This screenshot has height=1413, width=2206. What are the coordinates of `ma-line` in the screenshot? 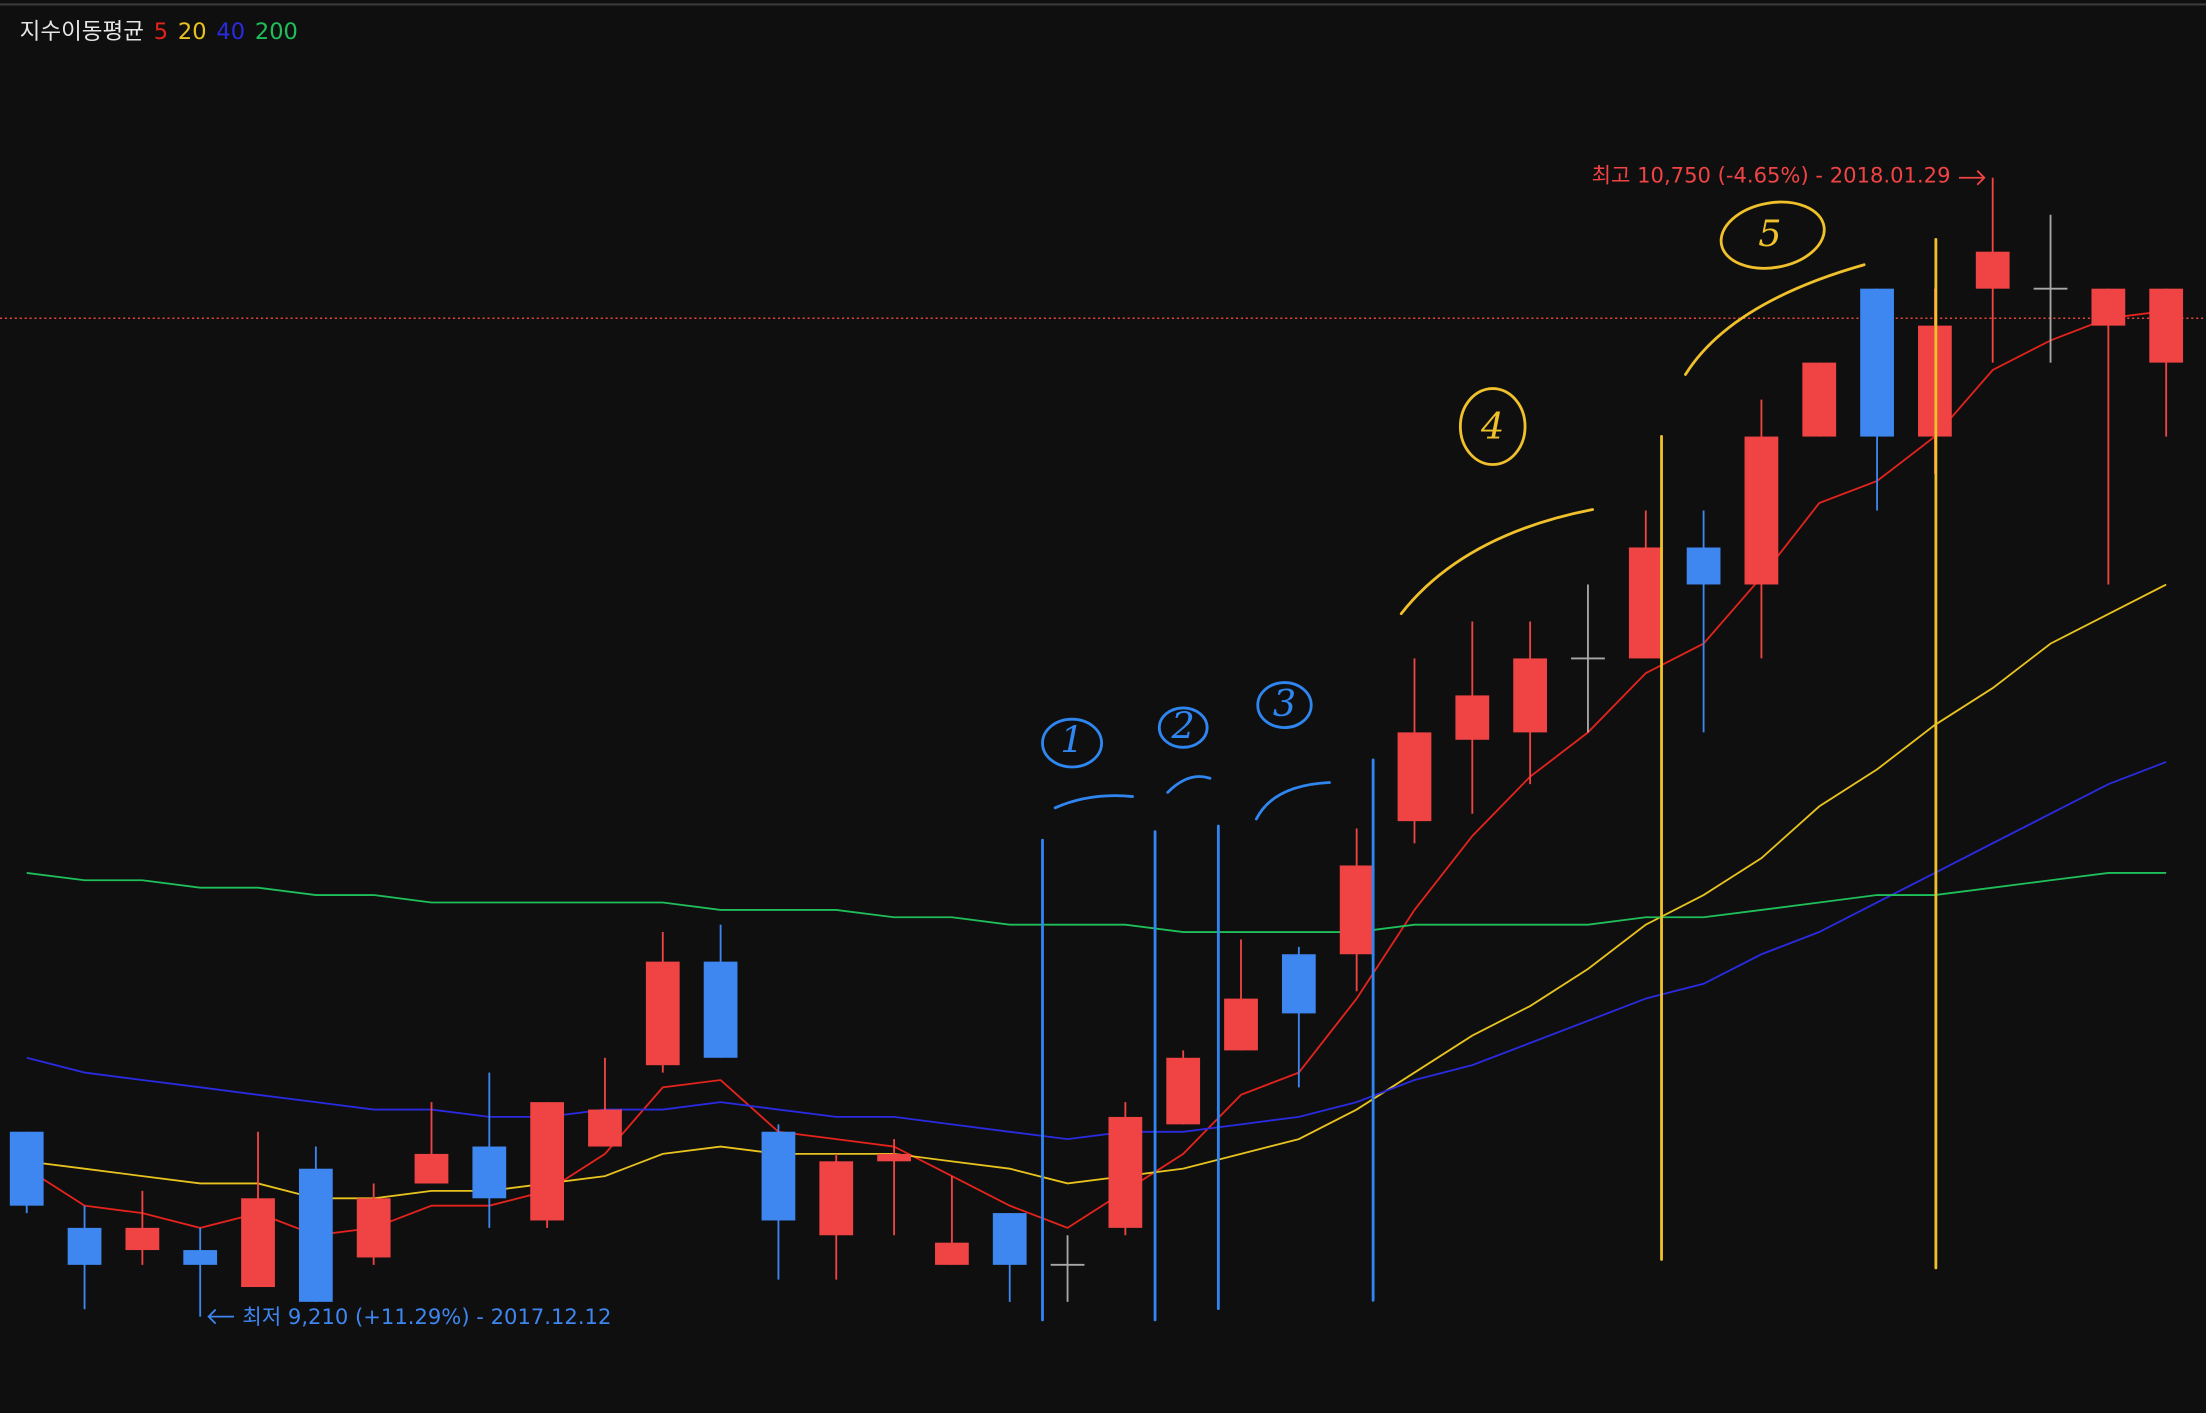 It's located at (1096, 902).